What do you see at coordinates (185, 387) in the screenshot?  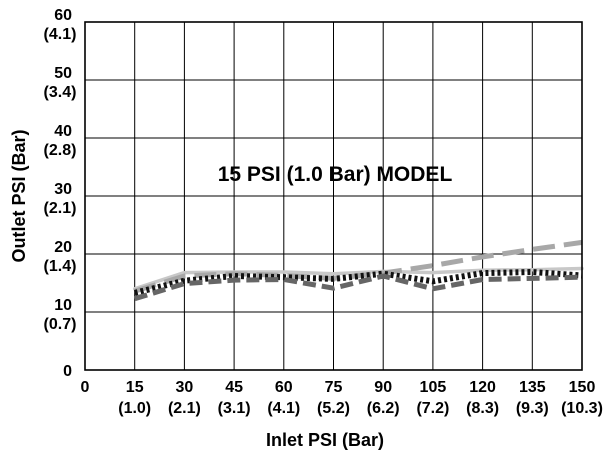 I see `x-tick-label-psi: 30` at bounding box center [185, 387].